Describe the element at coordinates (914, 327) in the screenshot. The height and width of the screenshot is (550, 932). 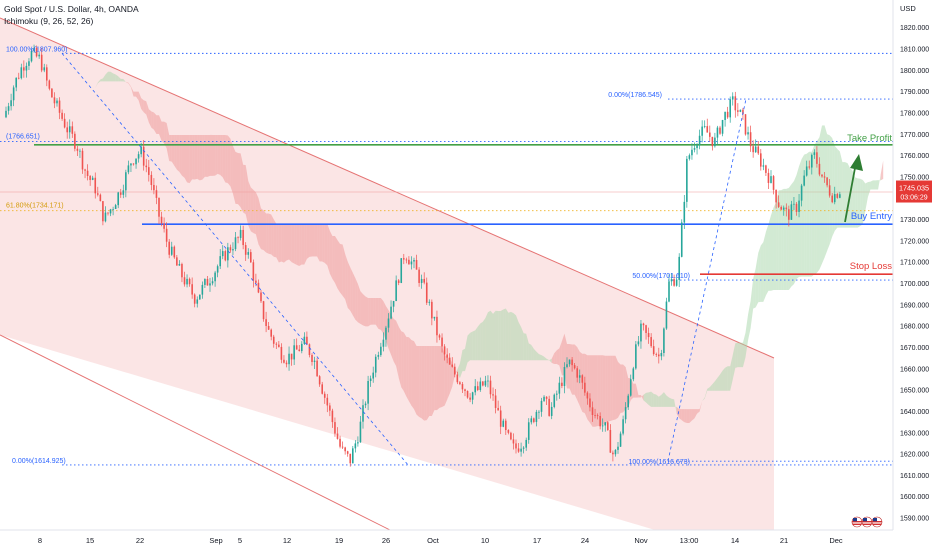
I see `y-tick-label: 1680.000` at that location.